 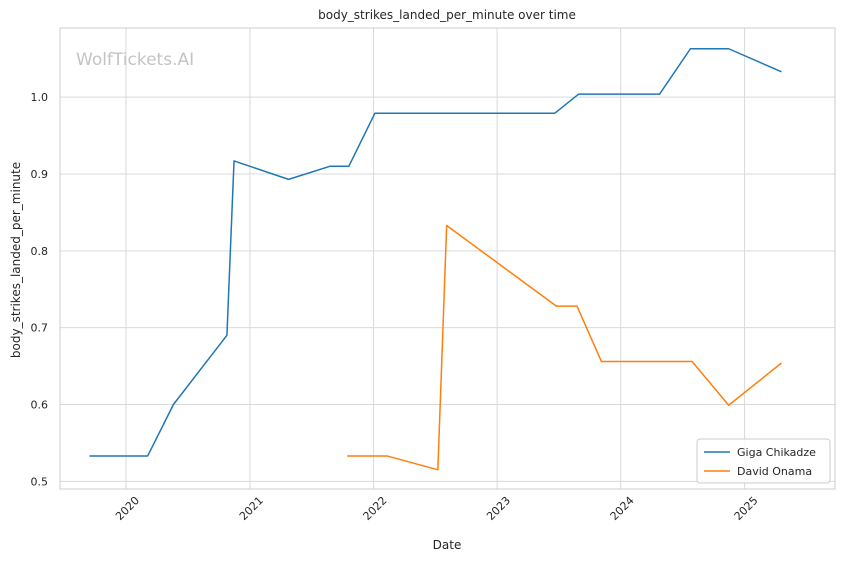 I want to click on legend-label-giga-chikadze: Giga Chikadze, so click(x=776, y=452).